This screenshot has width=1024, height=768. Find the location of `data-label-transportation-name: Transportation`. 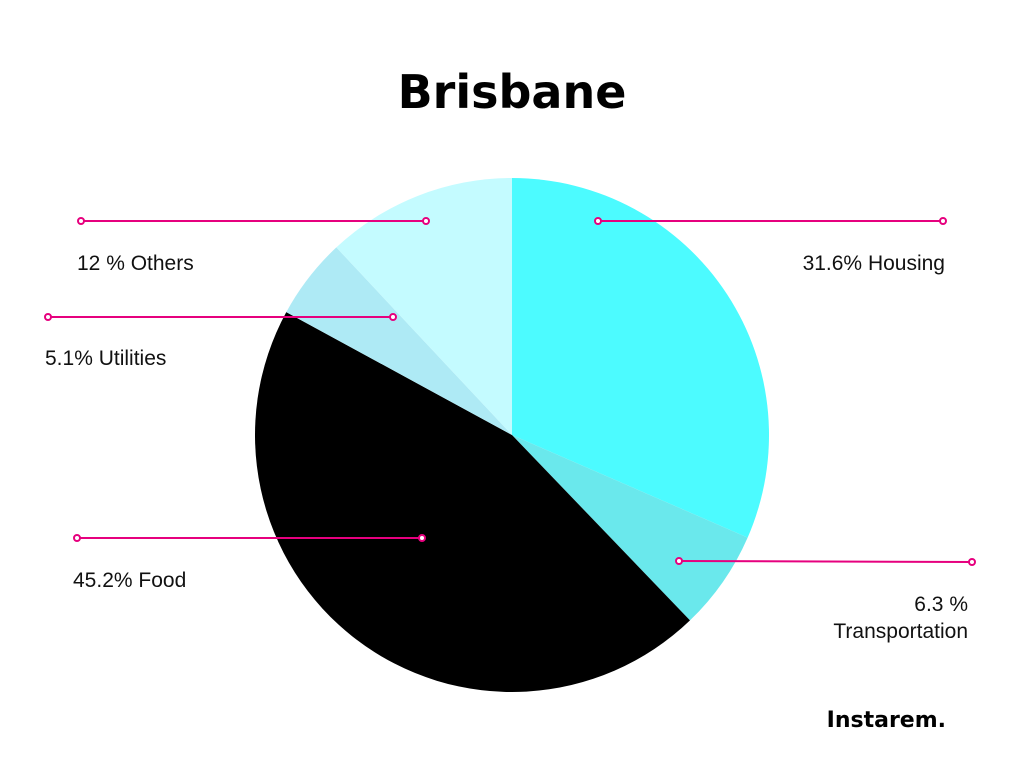

data-label-transportation-name: Transportation is located at coordinates (900, 631).